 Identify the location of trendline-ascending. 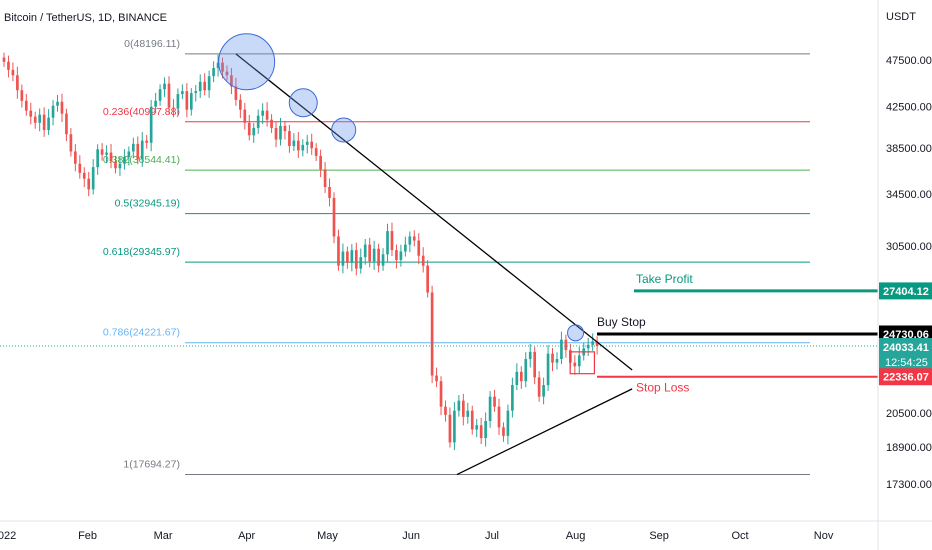
(544, 432).